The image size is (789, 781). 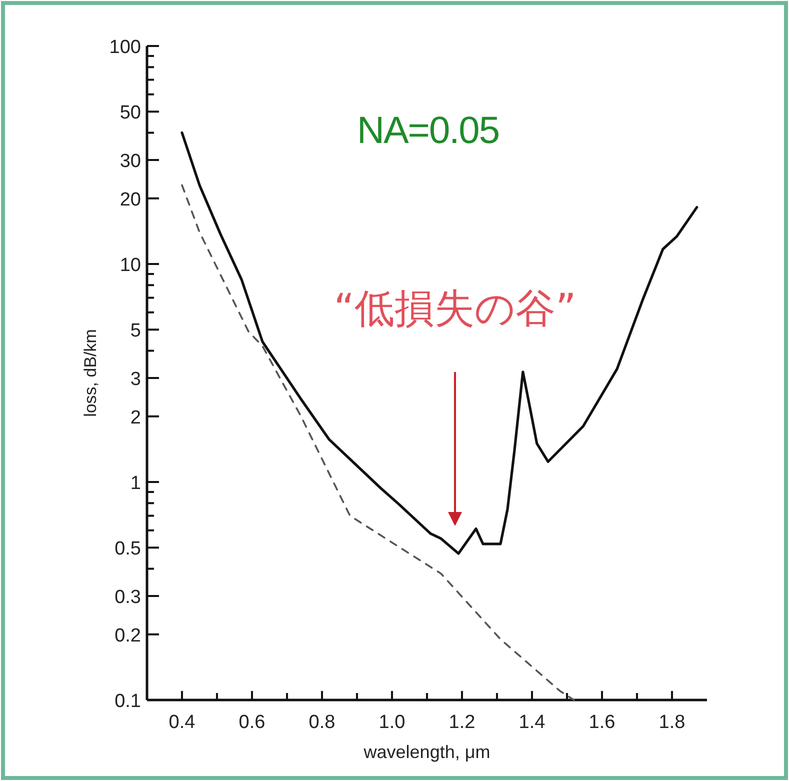 What do you see at coordinates (455, 309) in the screenshot?
I see `annotation: “低損失の谷”` at bounding box center [455, 309].